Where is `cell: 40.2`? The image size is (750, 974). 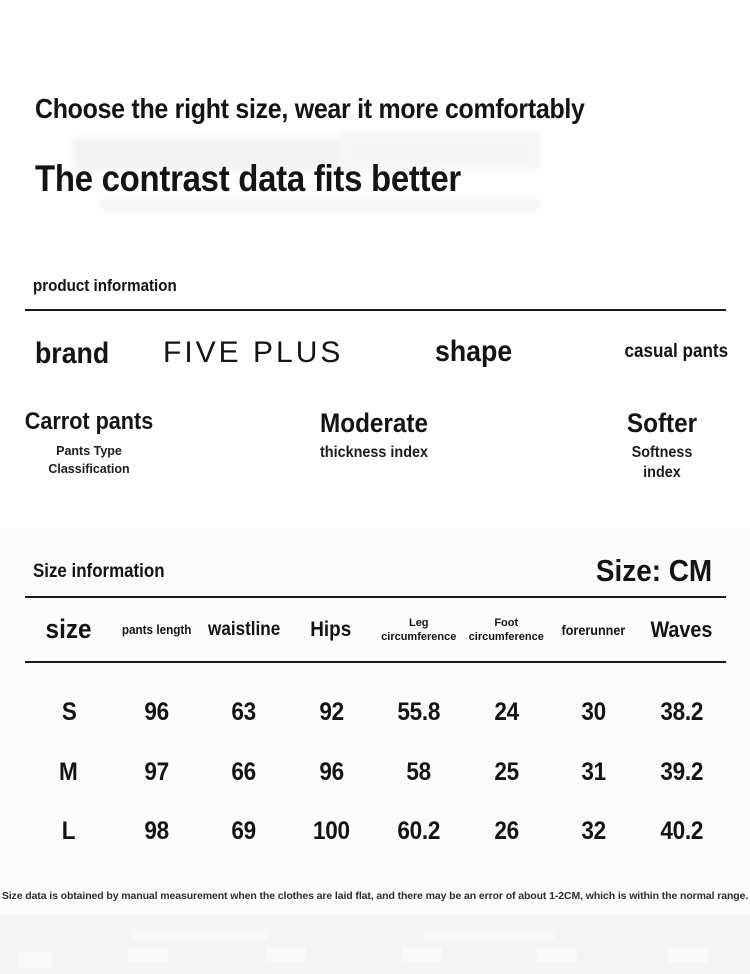
cell: 40.2 is located at coordinates (681, 831).